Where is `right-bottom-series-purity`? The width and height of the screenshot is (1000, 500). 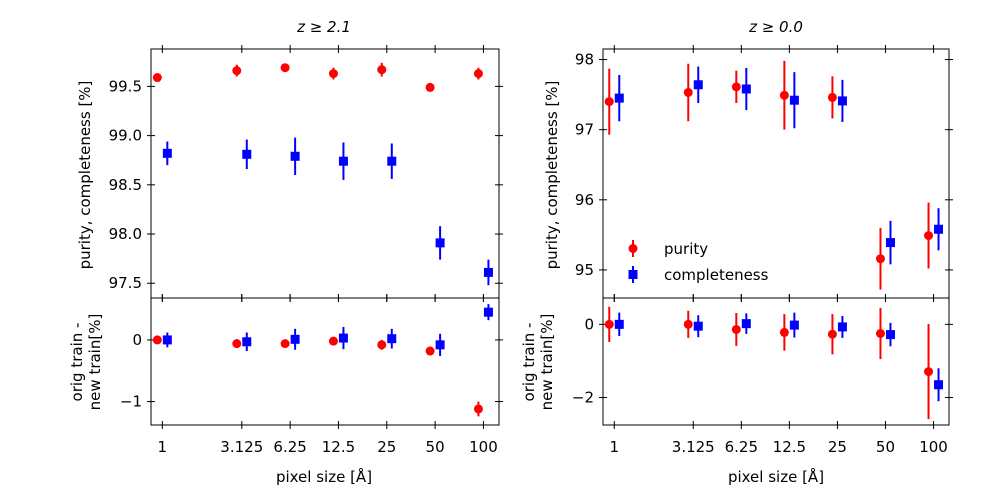
right-bottom-series-purity is located at coordinates (769, 363).